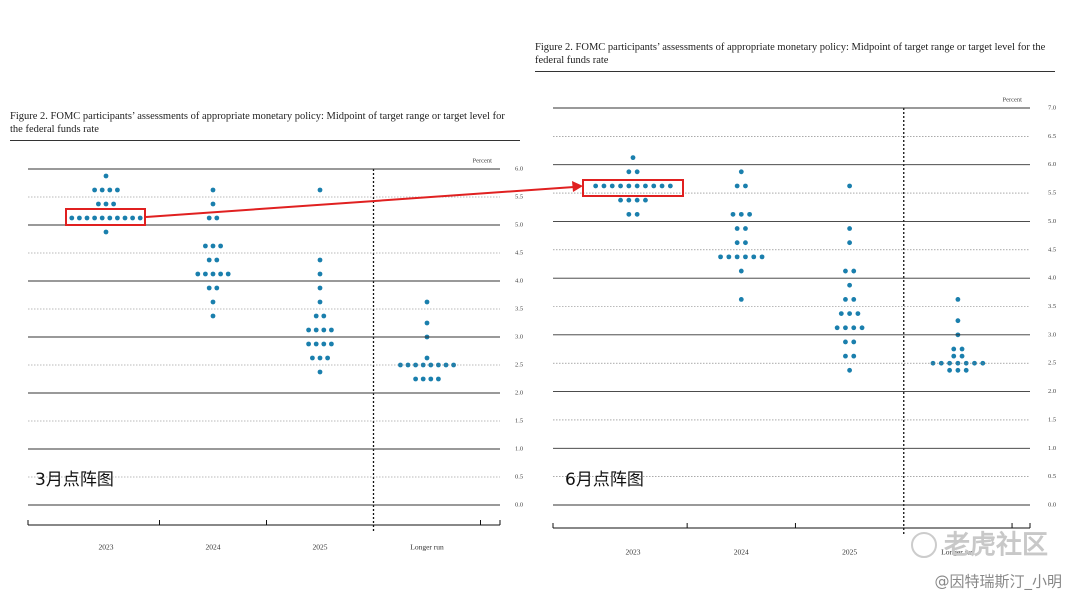 The height and width of the screenshot is (608, 1080). What do you see at coordinates (519, 308) in the screenshot?
I see `y-tick-label: 3.5` at bounding box center [519, 308].